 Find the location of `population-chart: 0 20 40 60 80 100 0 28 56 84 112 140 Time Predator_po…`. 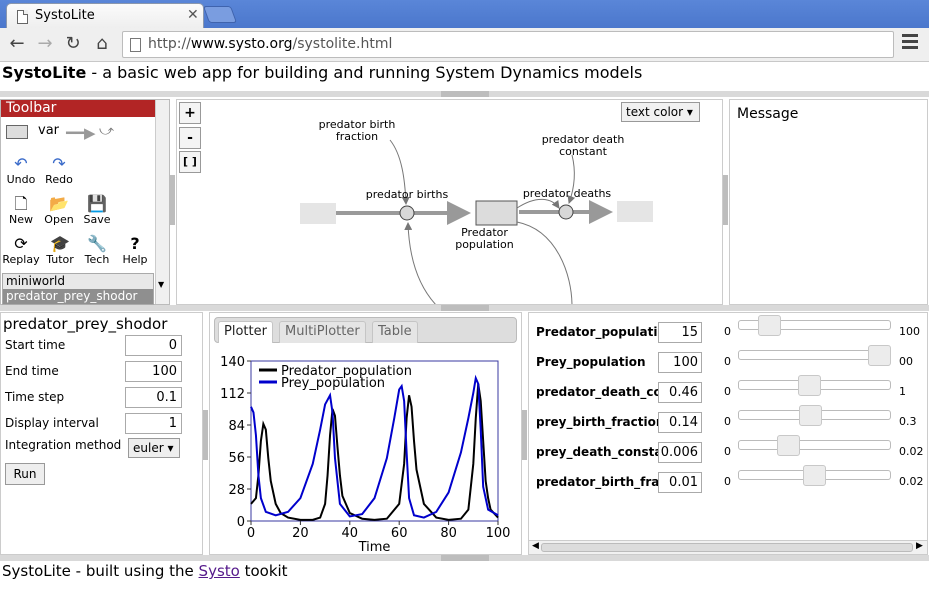

population-chart: 0 20 40 60 80 100 0 28 56 84 112 140 Time Predator_po… is located at coordinates (365, 454).